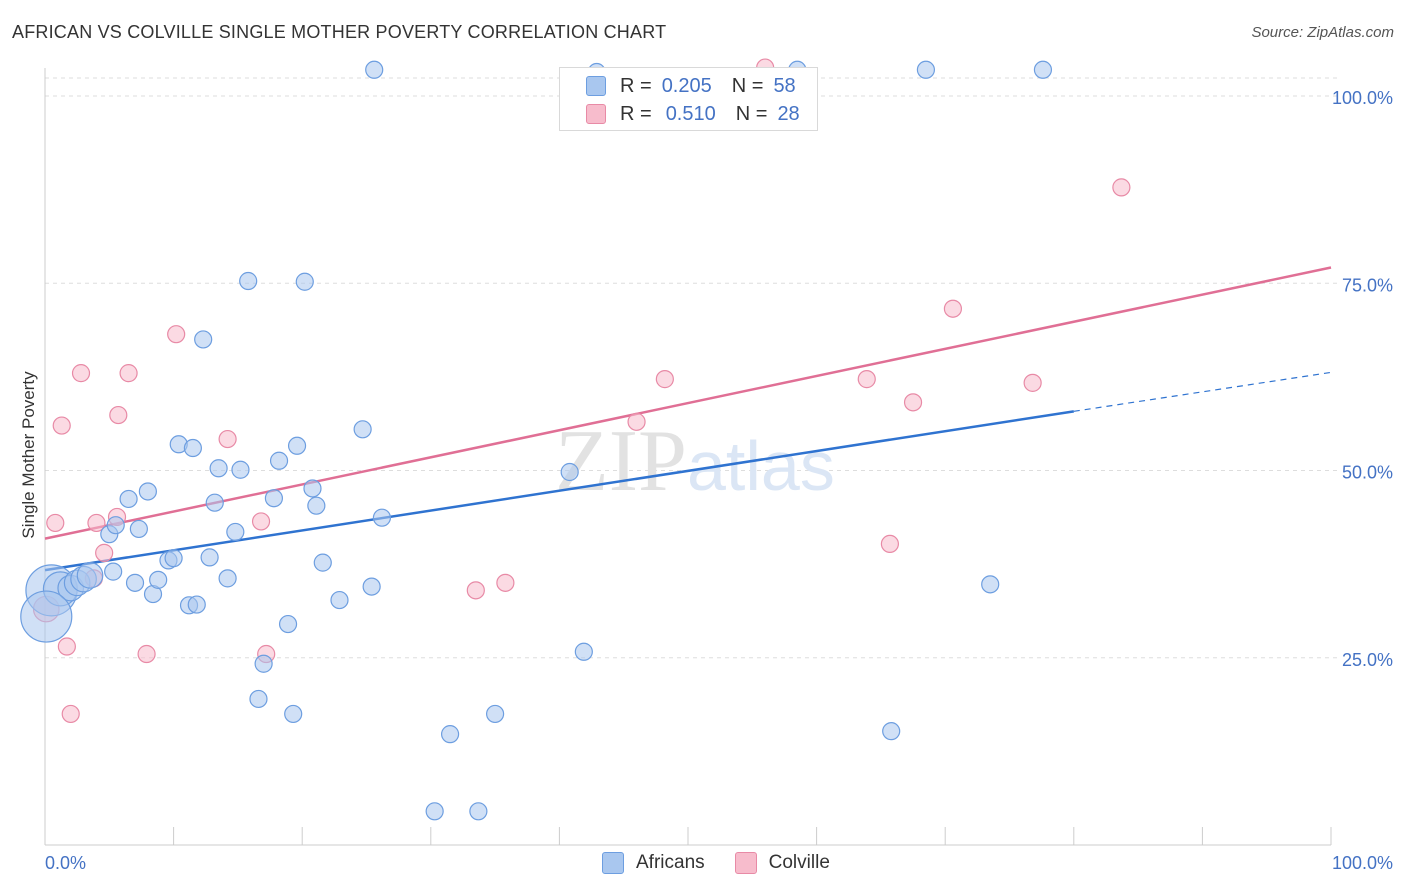  I want to click on africans-r-value: 0.205, so click(686, 85).